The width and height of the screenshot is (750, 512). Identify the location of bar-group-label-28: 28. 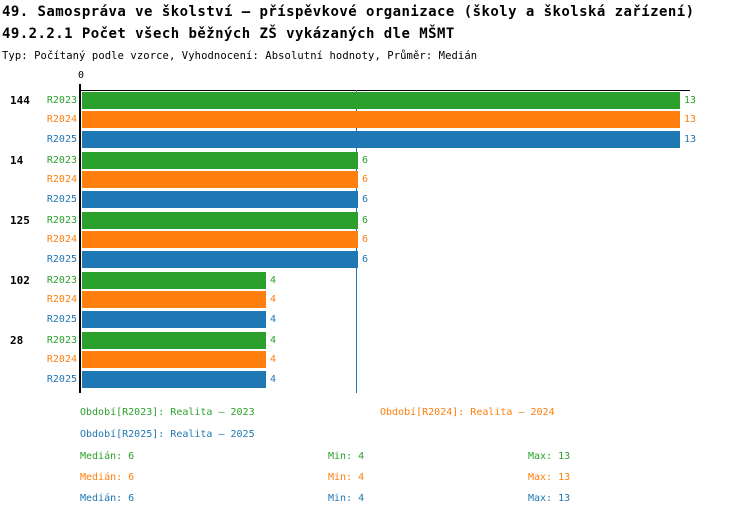
(17, 340).